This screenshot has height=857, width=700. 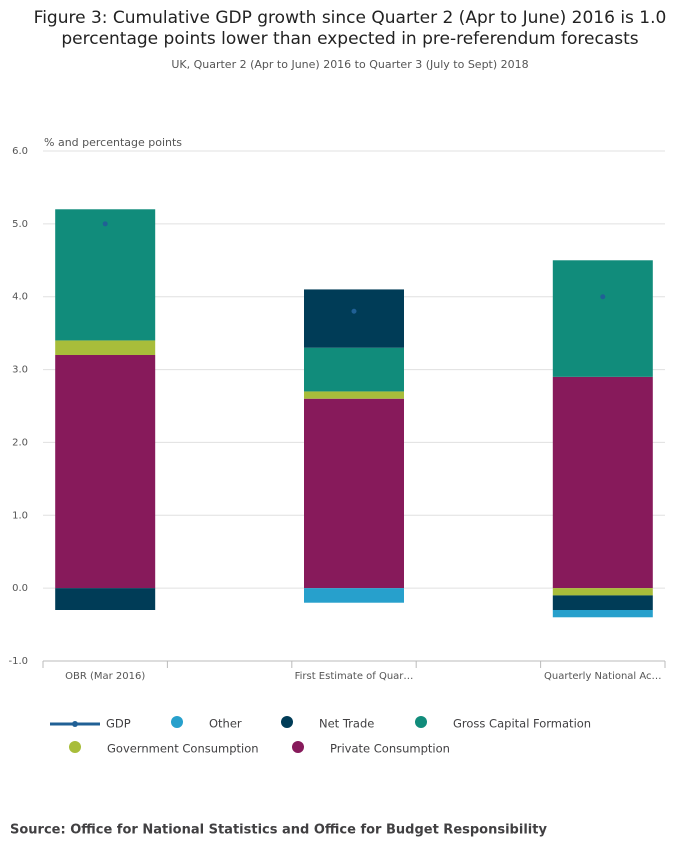 I want to click on y-tick-label: 3.0, so click(x=20, y=370).